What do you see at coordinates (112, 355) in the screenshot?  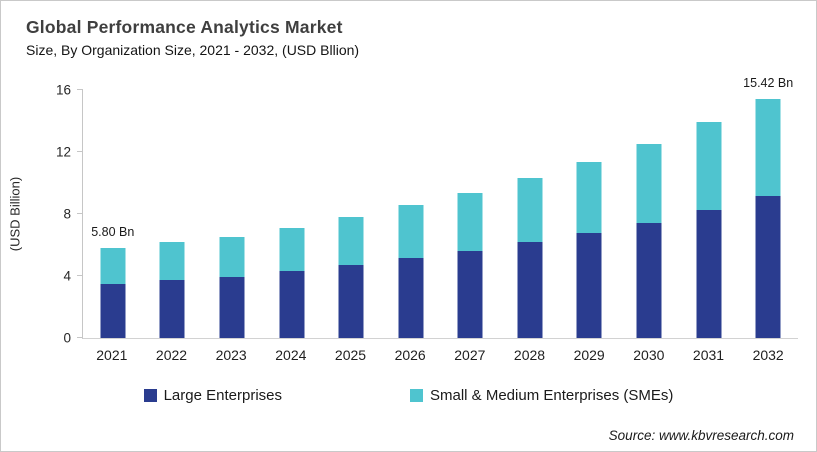 I see `x-tick-label-2021: 2021` at bounding box center [112, 355].